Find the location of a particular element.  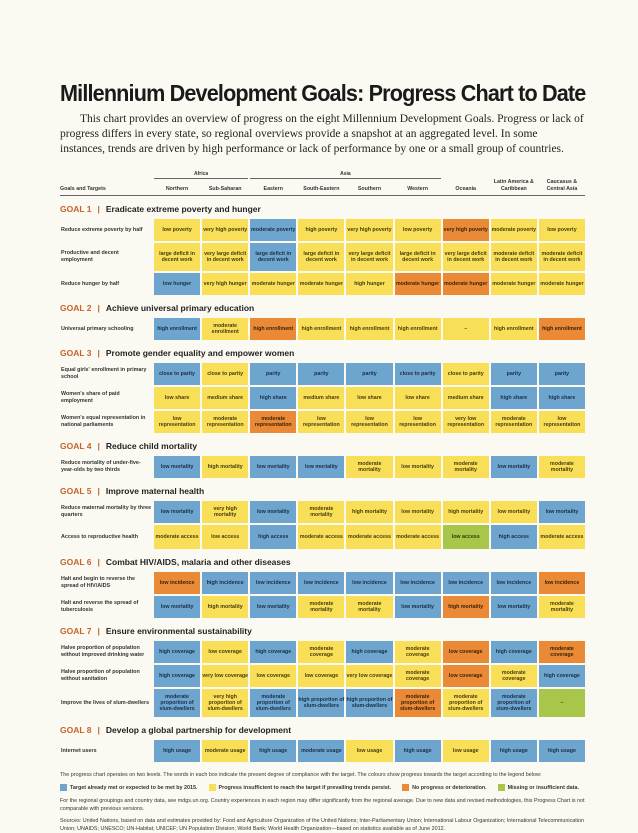

status-cell: moderate representation is located at coordinates (513, 422).